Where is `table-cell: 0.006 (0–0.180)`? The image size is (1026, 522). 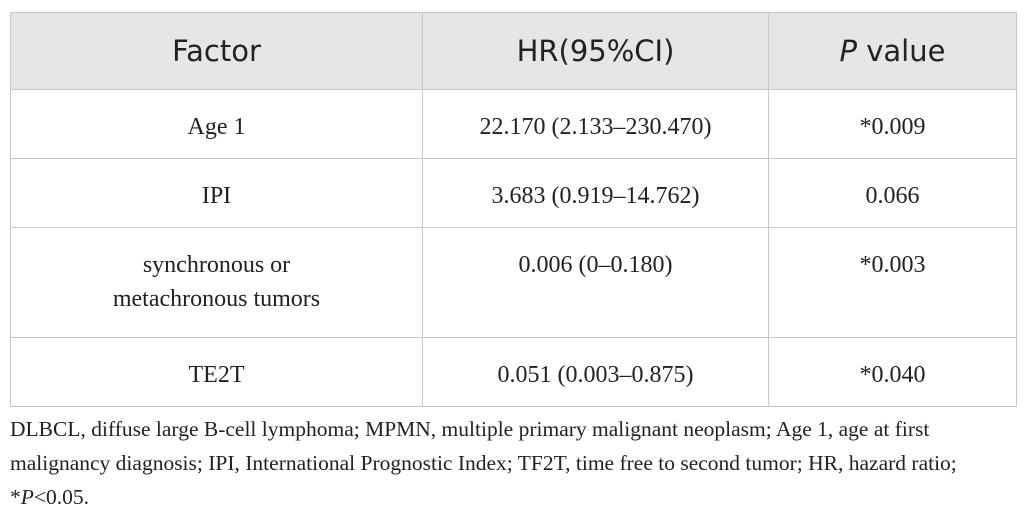
table-cell: 0.006 (0–0.180) is located at coordinates (595, 282).